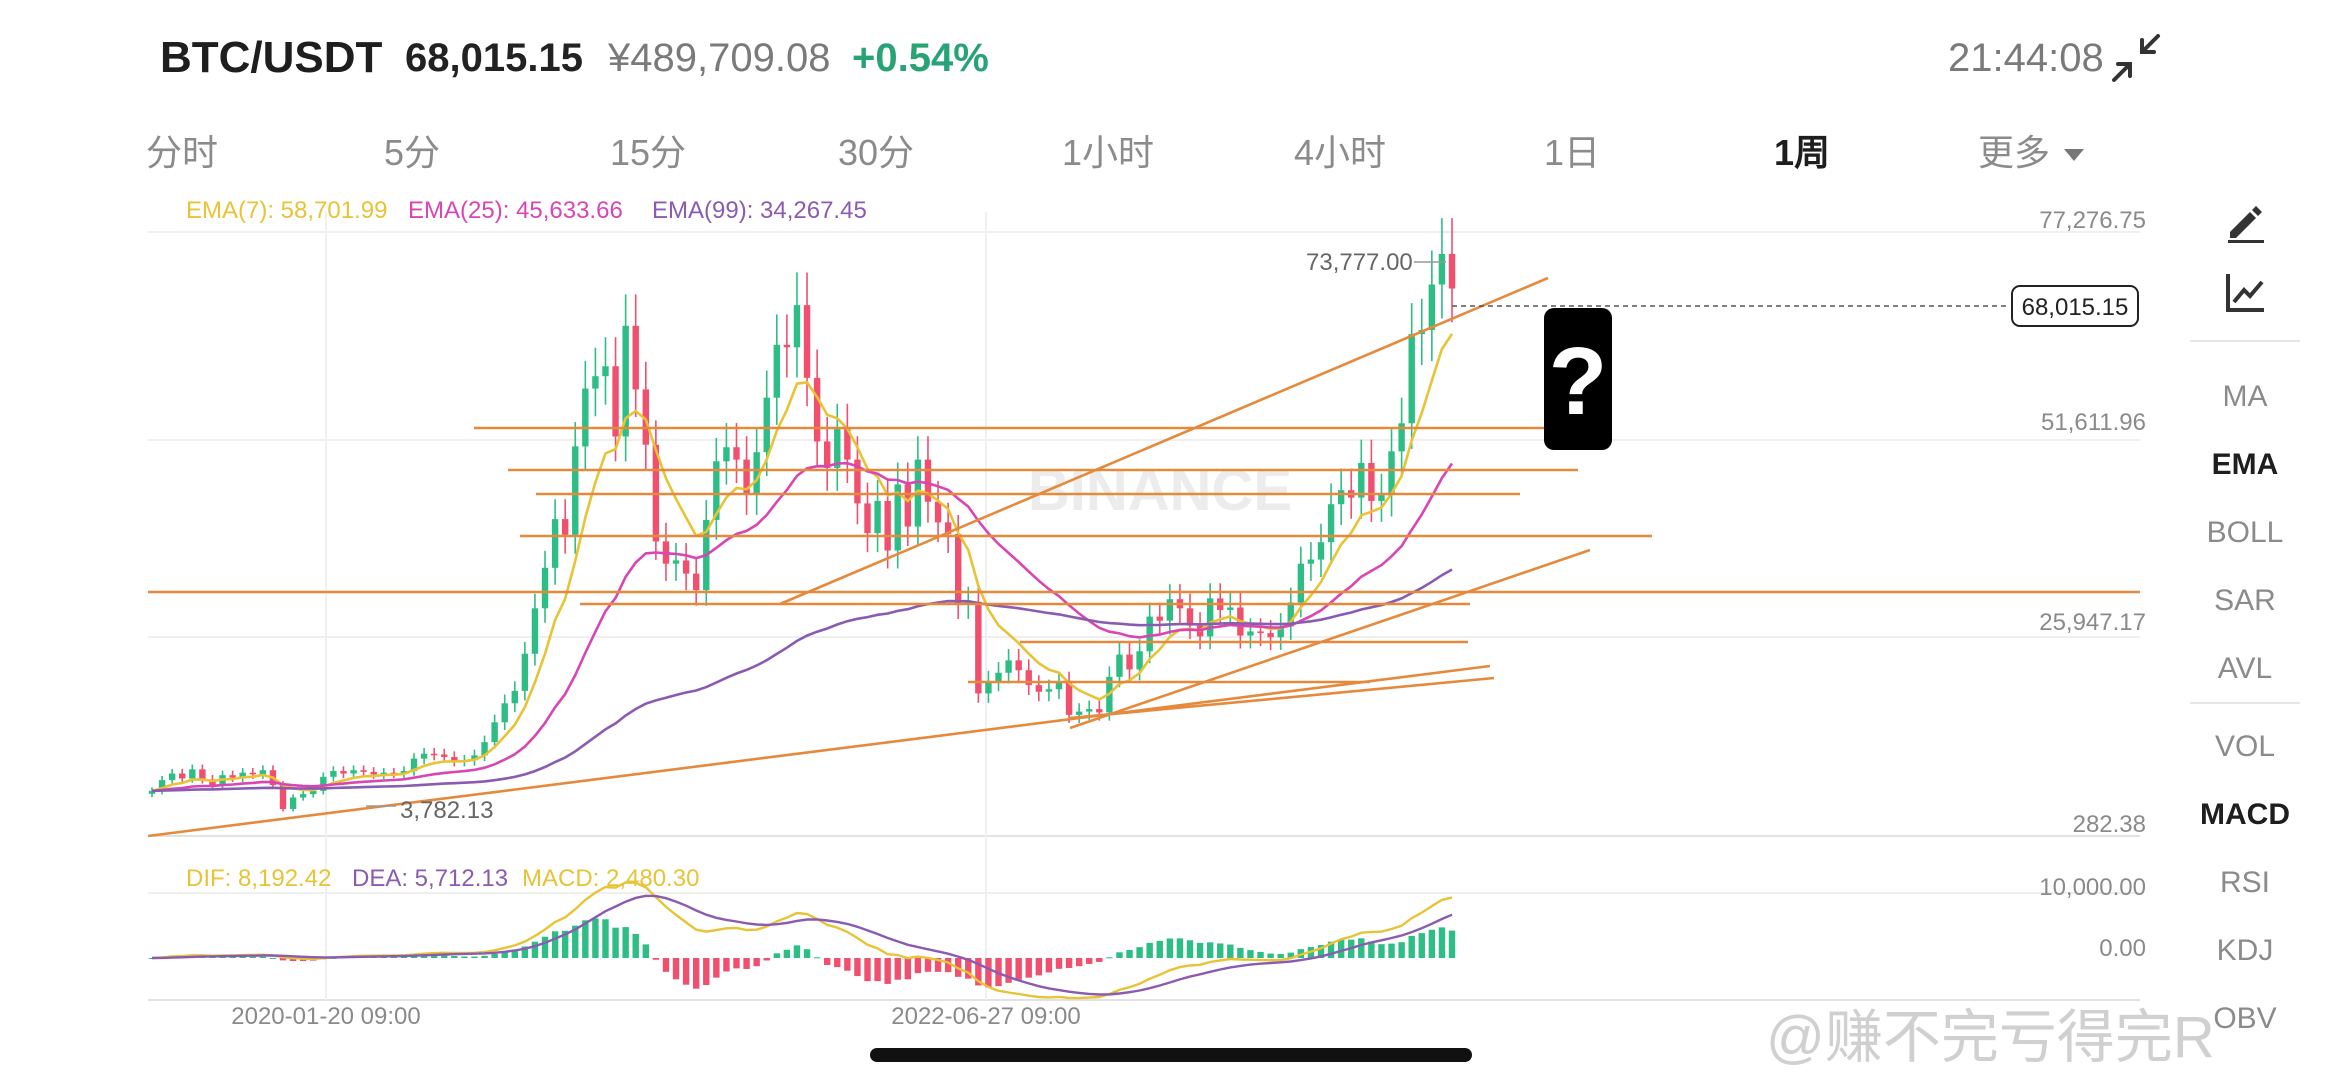  I want to click on tab-interval: 1小时, so click(1108, 152).